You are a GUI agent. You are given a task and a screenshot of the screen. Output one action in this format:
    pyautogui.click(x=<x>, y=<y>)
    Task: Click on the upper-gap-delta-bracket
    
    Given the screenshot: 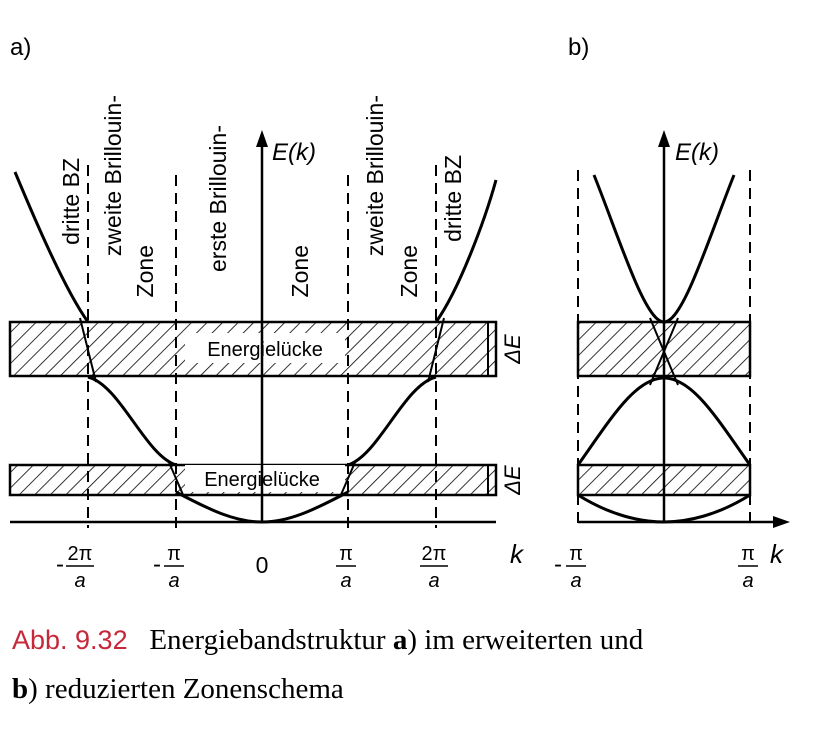 What is the action you would take?
    pyautogui.click(x=488, y=349)
    